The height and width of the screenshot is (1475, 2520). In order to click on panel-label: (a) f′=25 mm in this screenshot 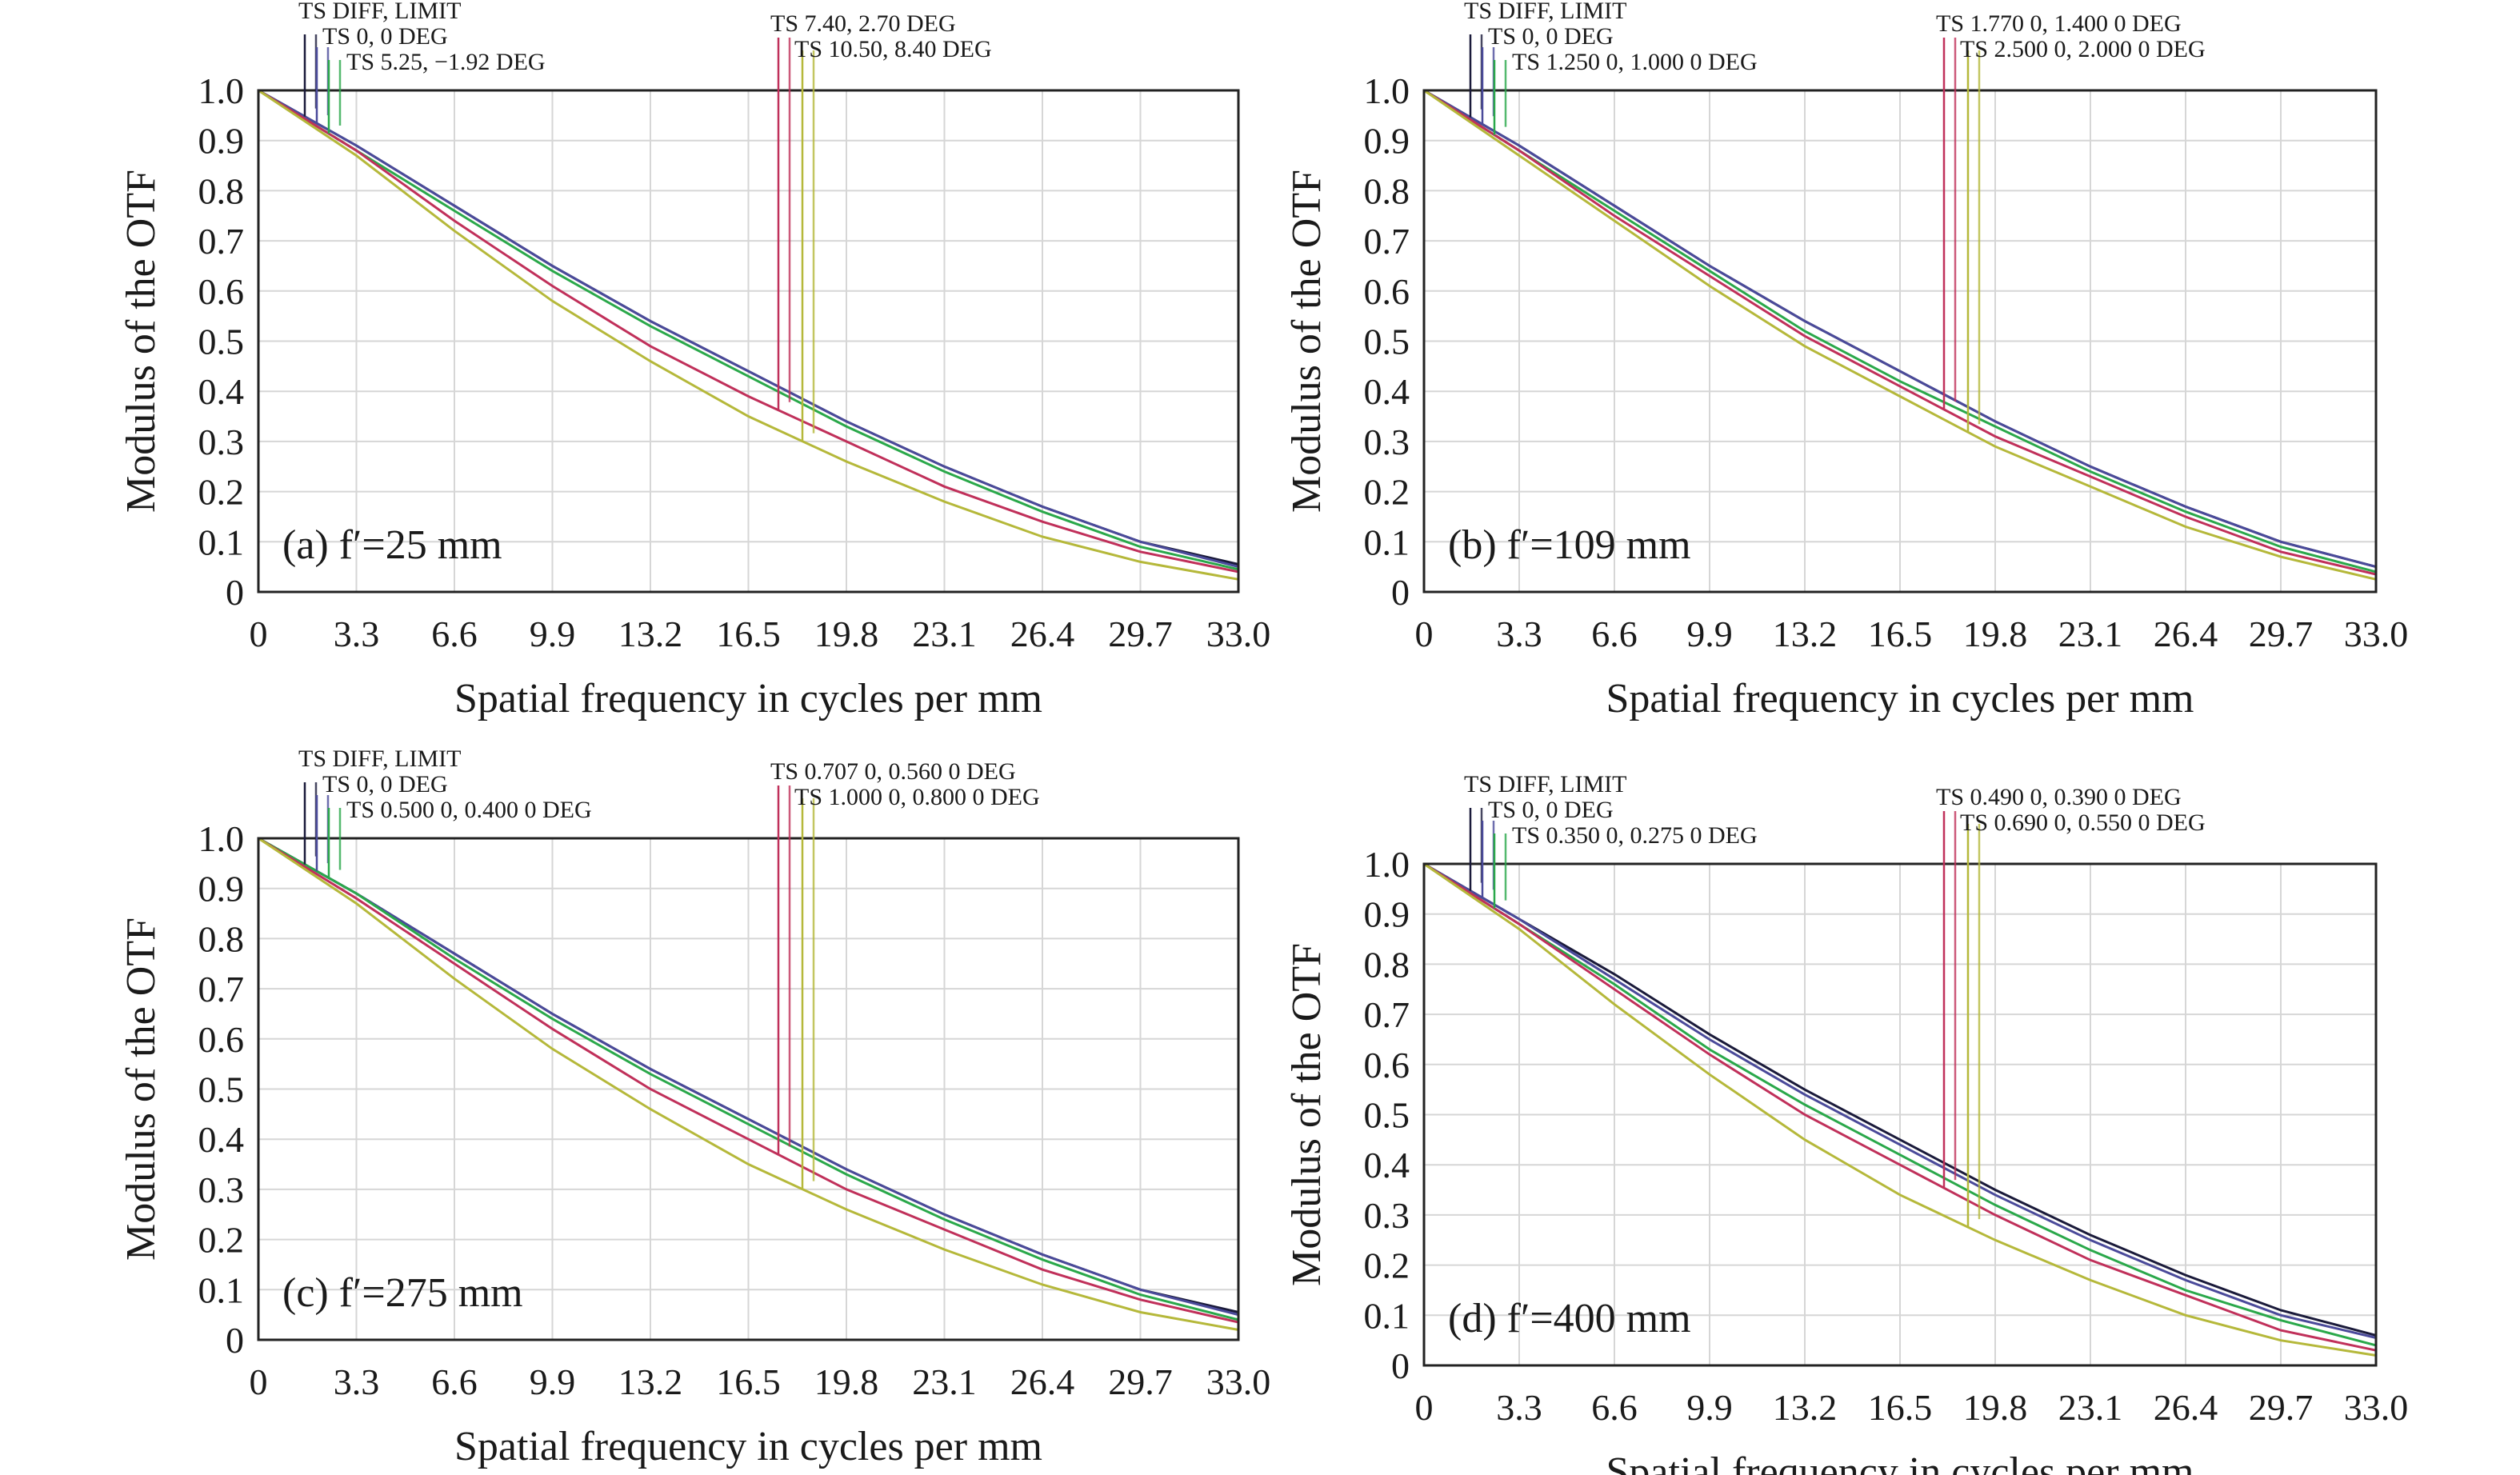, I will do `click(392, 545)`.